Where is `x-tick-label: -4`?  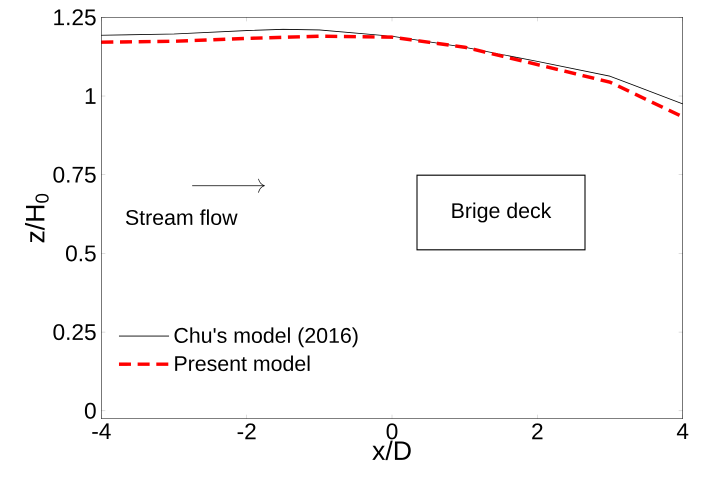
x-tick-label: -4 is located at coordinates (101, 431).